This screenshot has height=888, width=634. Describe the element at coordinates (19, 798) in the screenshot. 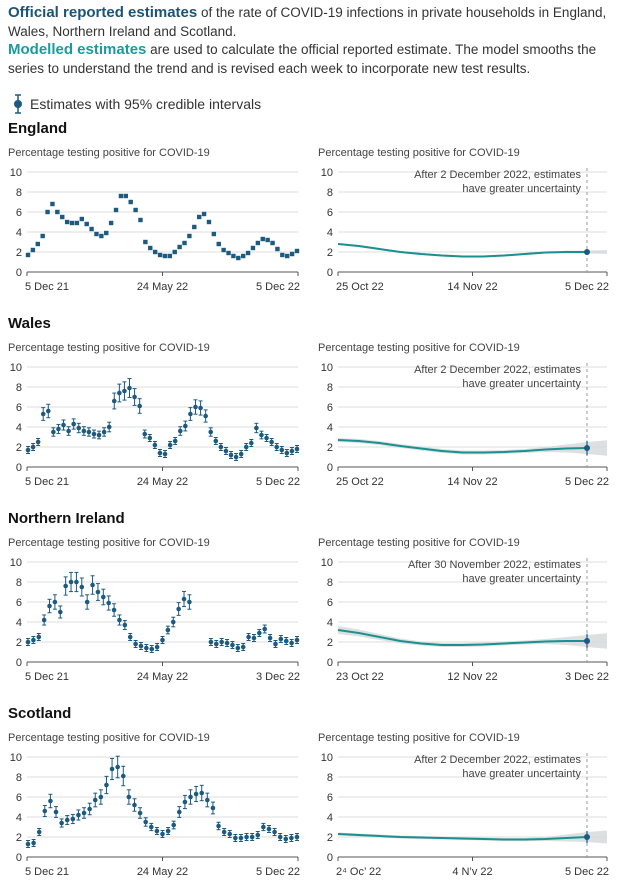

I see `scotland-series-ytick-label: 6` at that location.